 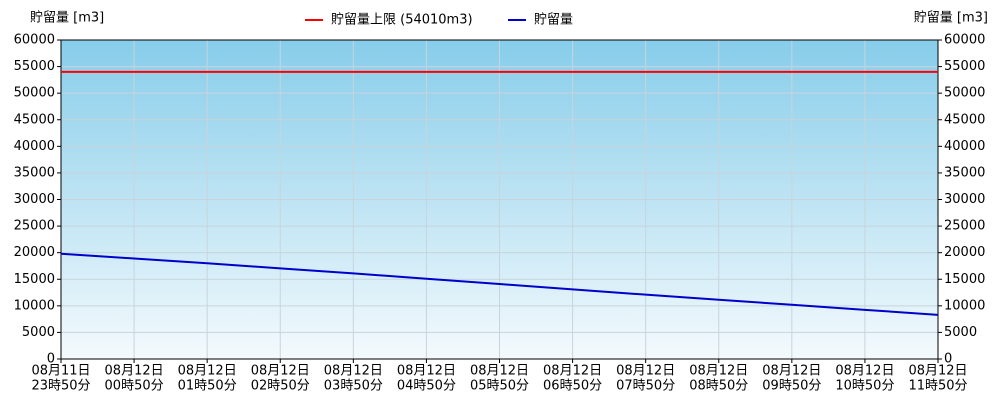 What do you see at coordinates (280, 386) in the screenshot?
I see `x-tick-label: 02時50分` at bounding box center [280, 386].